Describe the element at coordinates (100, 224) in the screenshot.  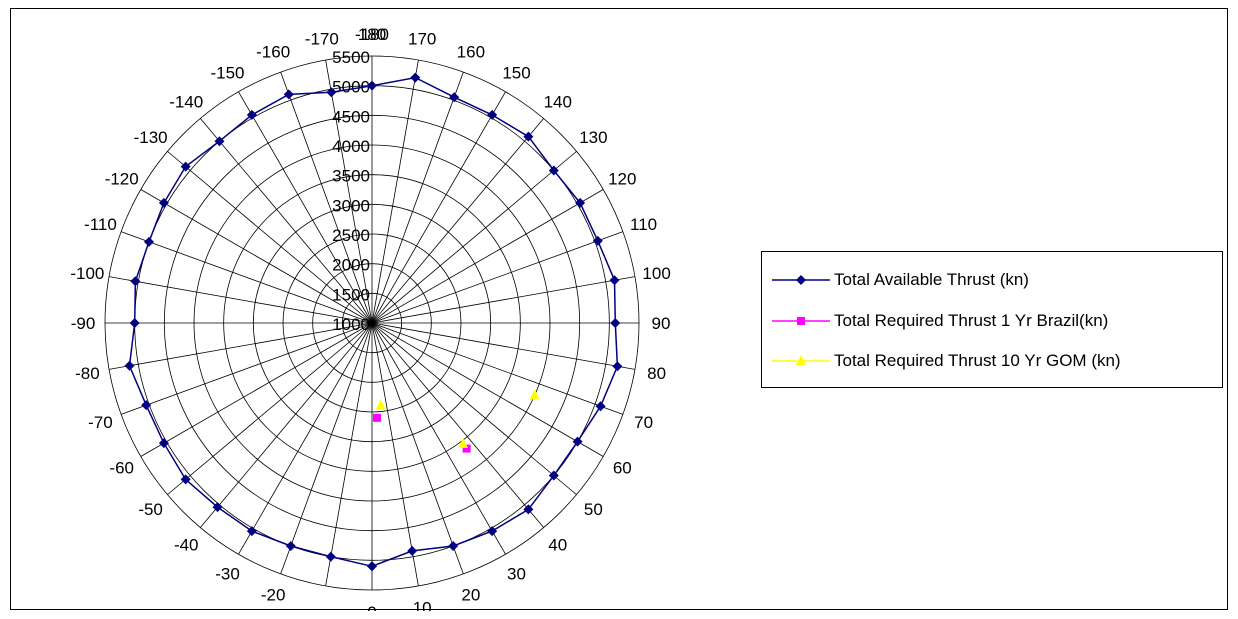
I see `angle-tick-label: -110` at that location.